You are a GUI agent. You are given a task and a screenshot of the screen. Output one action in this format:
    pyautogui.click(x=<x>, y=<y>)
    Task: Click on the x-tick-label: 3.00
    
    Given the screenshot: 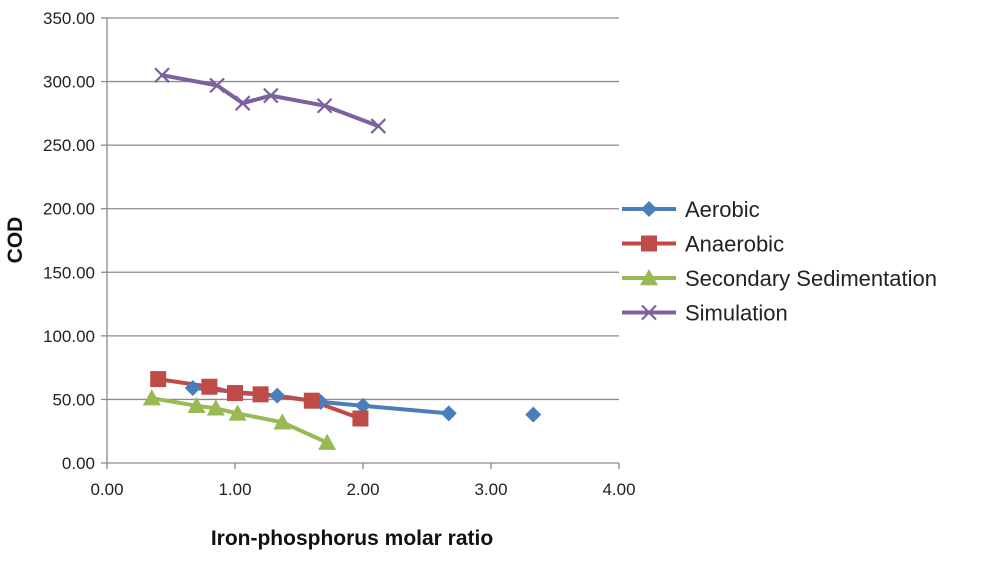 What is the action you would take?
    pyautogui.click(x=490, y=489)
    